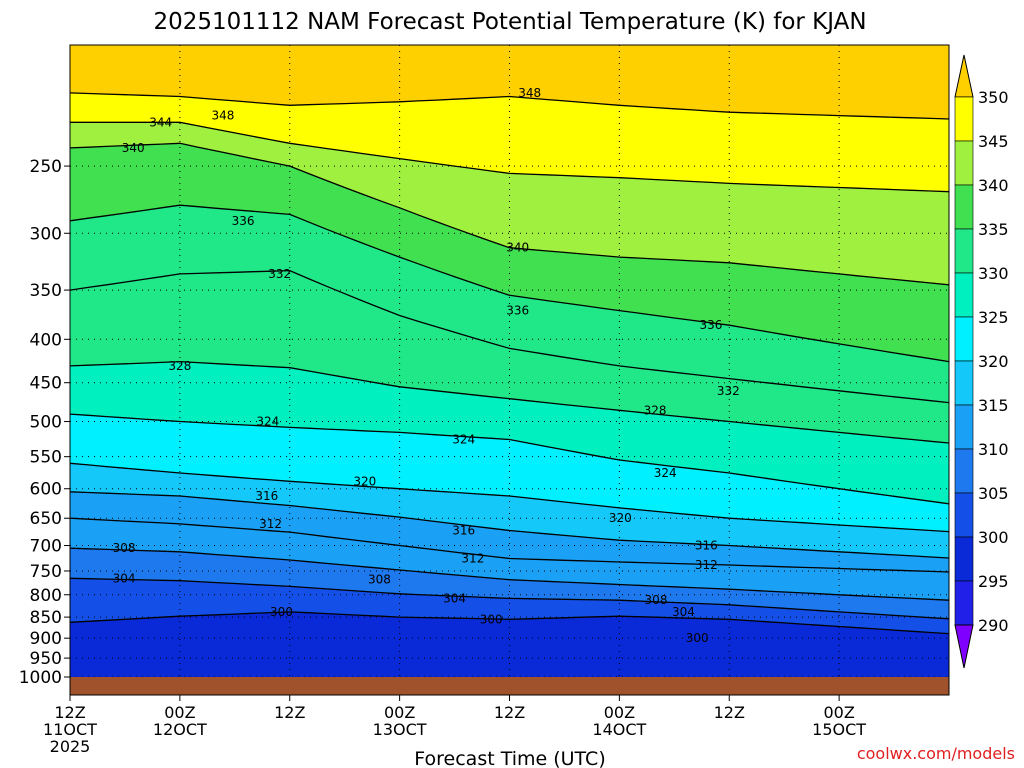 This screenshot has width=1024, height=768. What do you see at coordinates (993, 581) in the screenshot?
I see `colorbar-label: 295` at bounding box center [993, 581].